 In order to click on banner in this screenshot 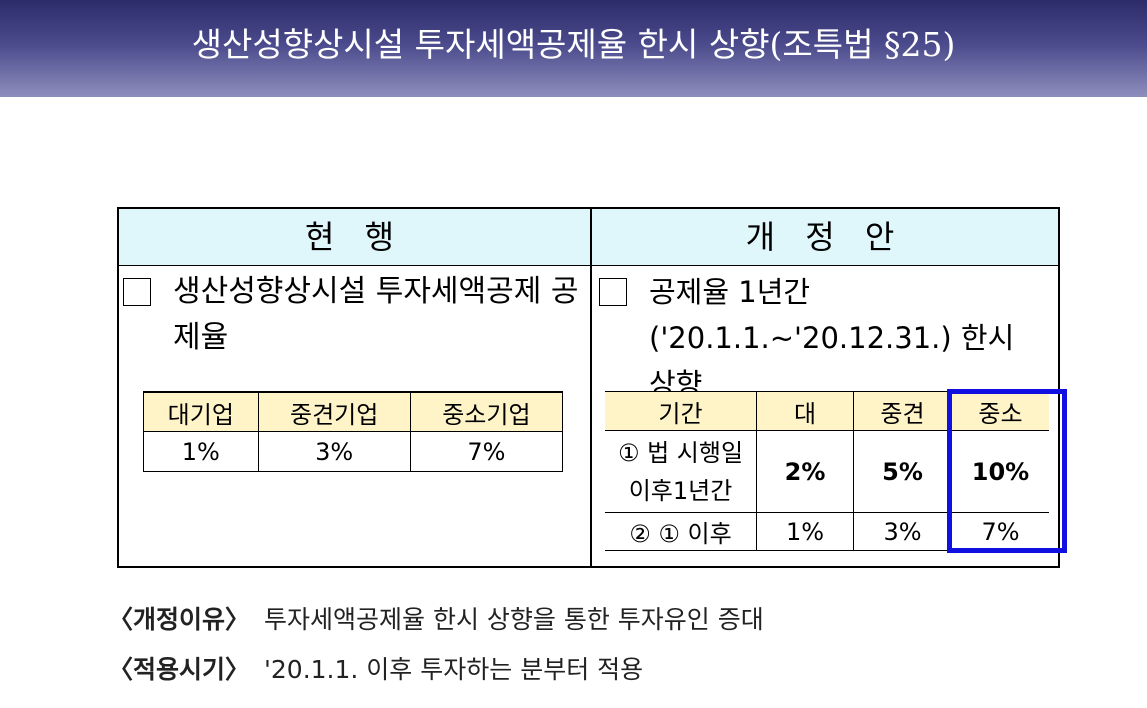, I will do `click(573, 48)`.